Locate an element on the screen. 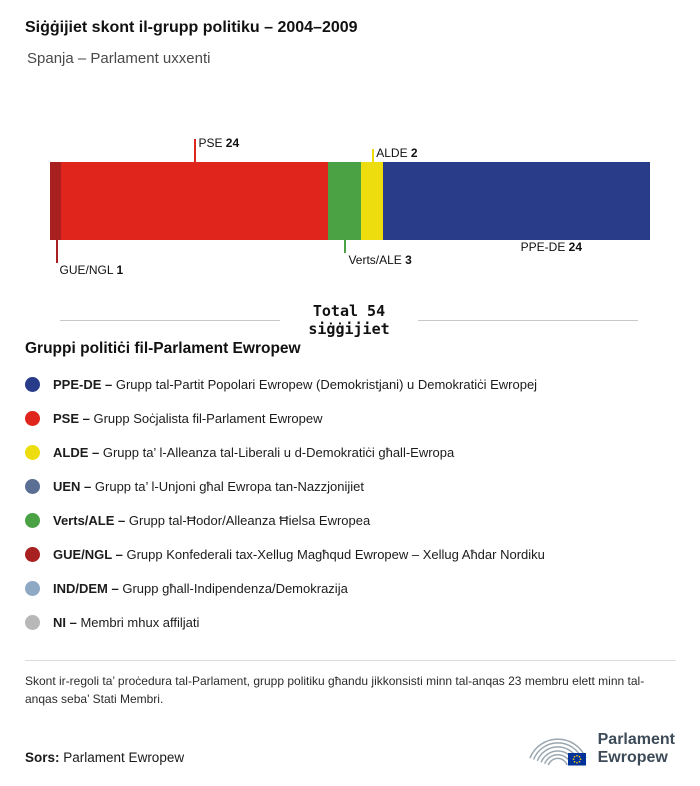 Image resolution: width=700 pixels, height=786 pixels. source-value: Parlament Ewropew is located at coordinates (124, 757).